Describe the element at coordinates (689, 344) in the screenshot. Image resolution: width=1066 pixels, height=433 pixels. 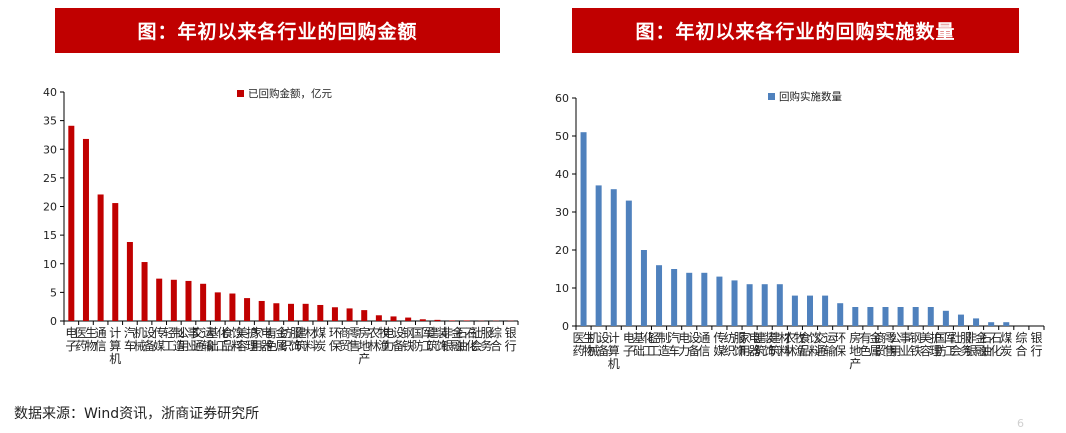
I see `right-category-label: 电力设备` at that location.